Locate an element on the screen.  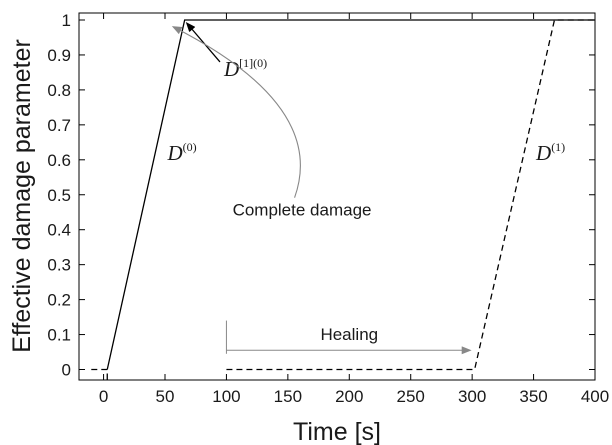
y-tick-label: 0.1 is located at coordinates (59, 335).